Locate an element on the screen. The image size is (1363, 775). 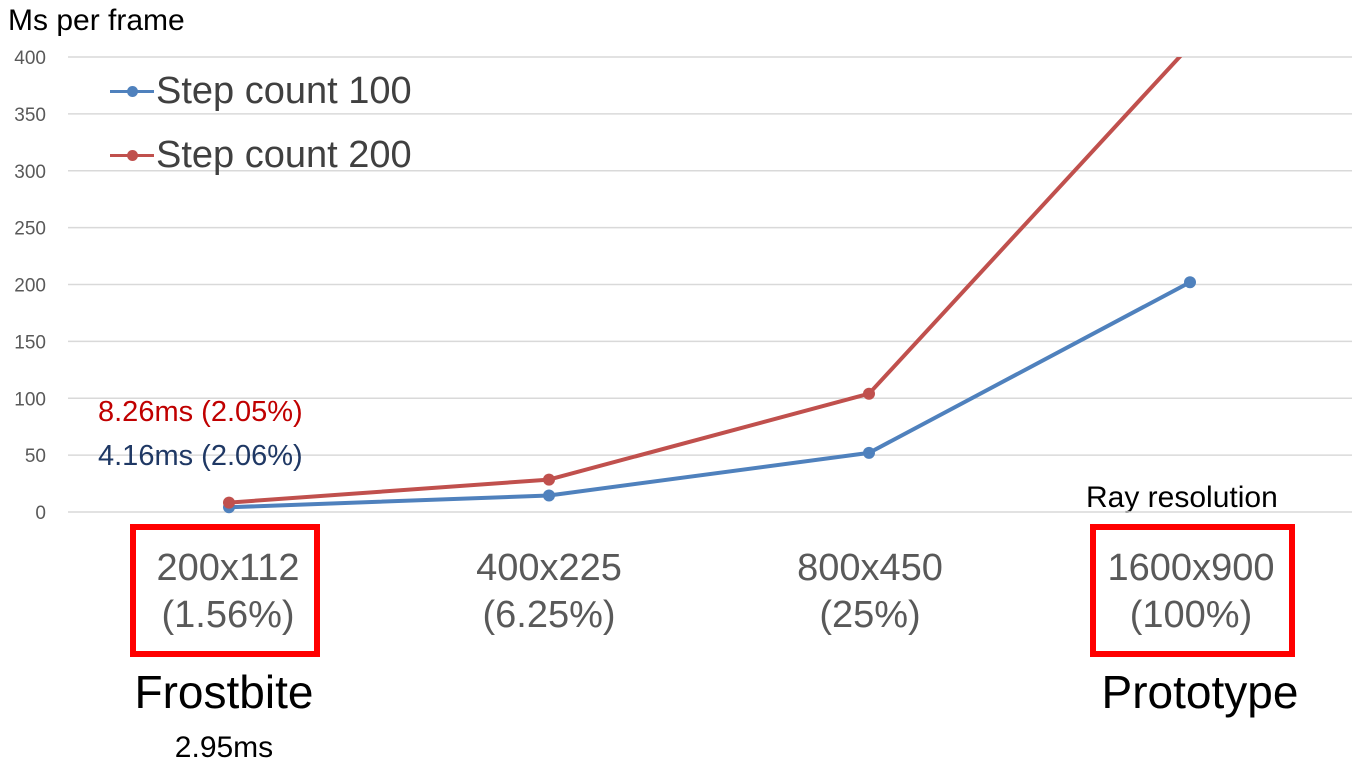
y-tick-label: 150 is located at coordinates (30, 342).